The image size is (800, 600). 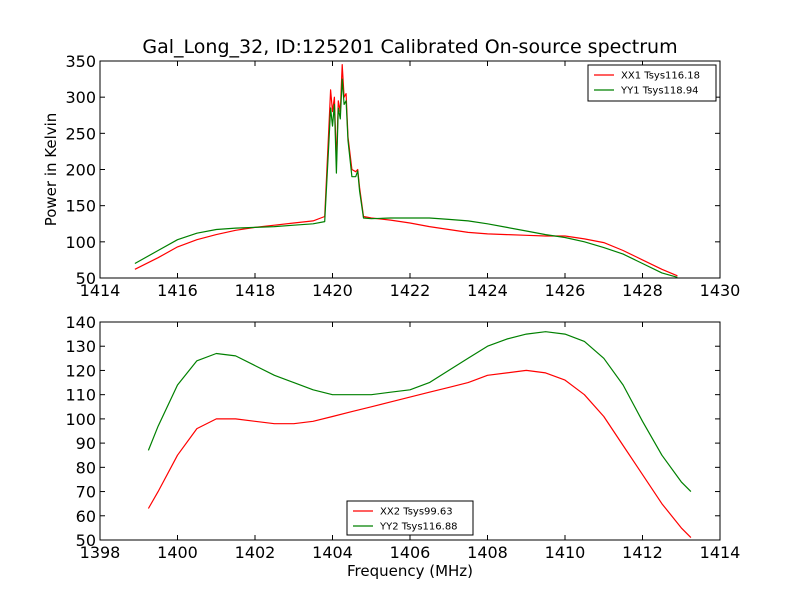 I want to click on legend-entry: XX1 Tsys116.18, so click(x=660, y=76).